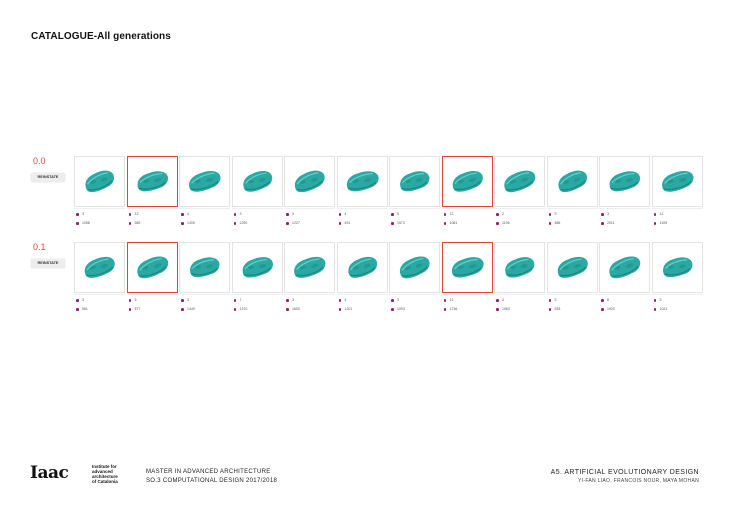  I want to click on specimen-card: 3 1449, so click(204, 279).